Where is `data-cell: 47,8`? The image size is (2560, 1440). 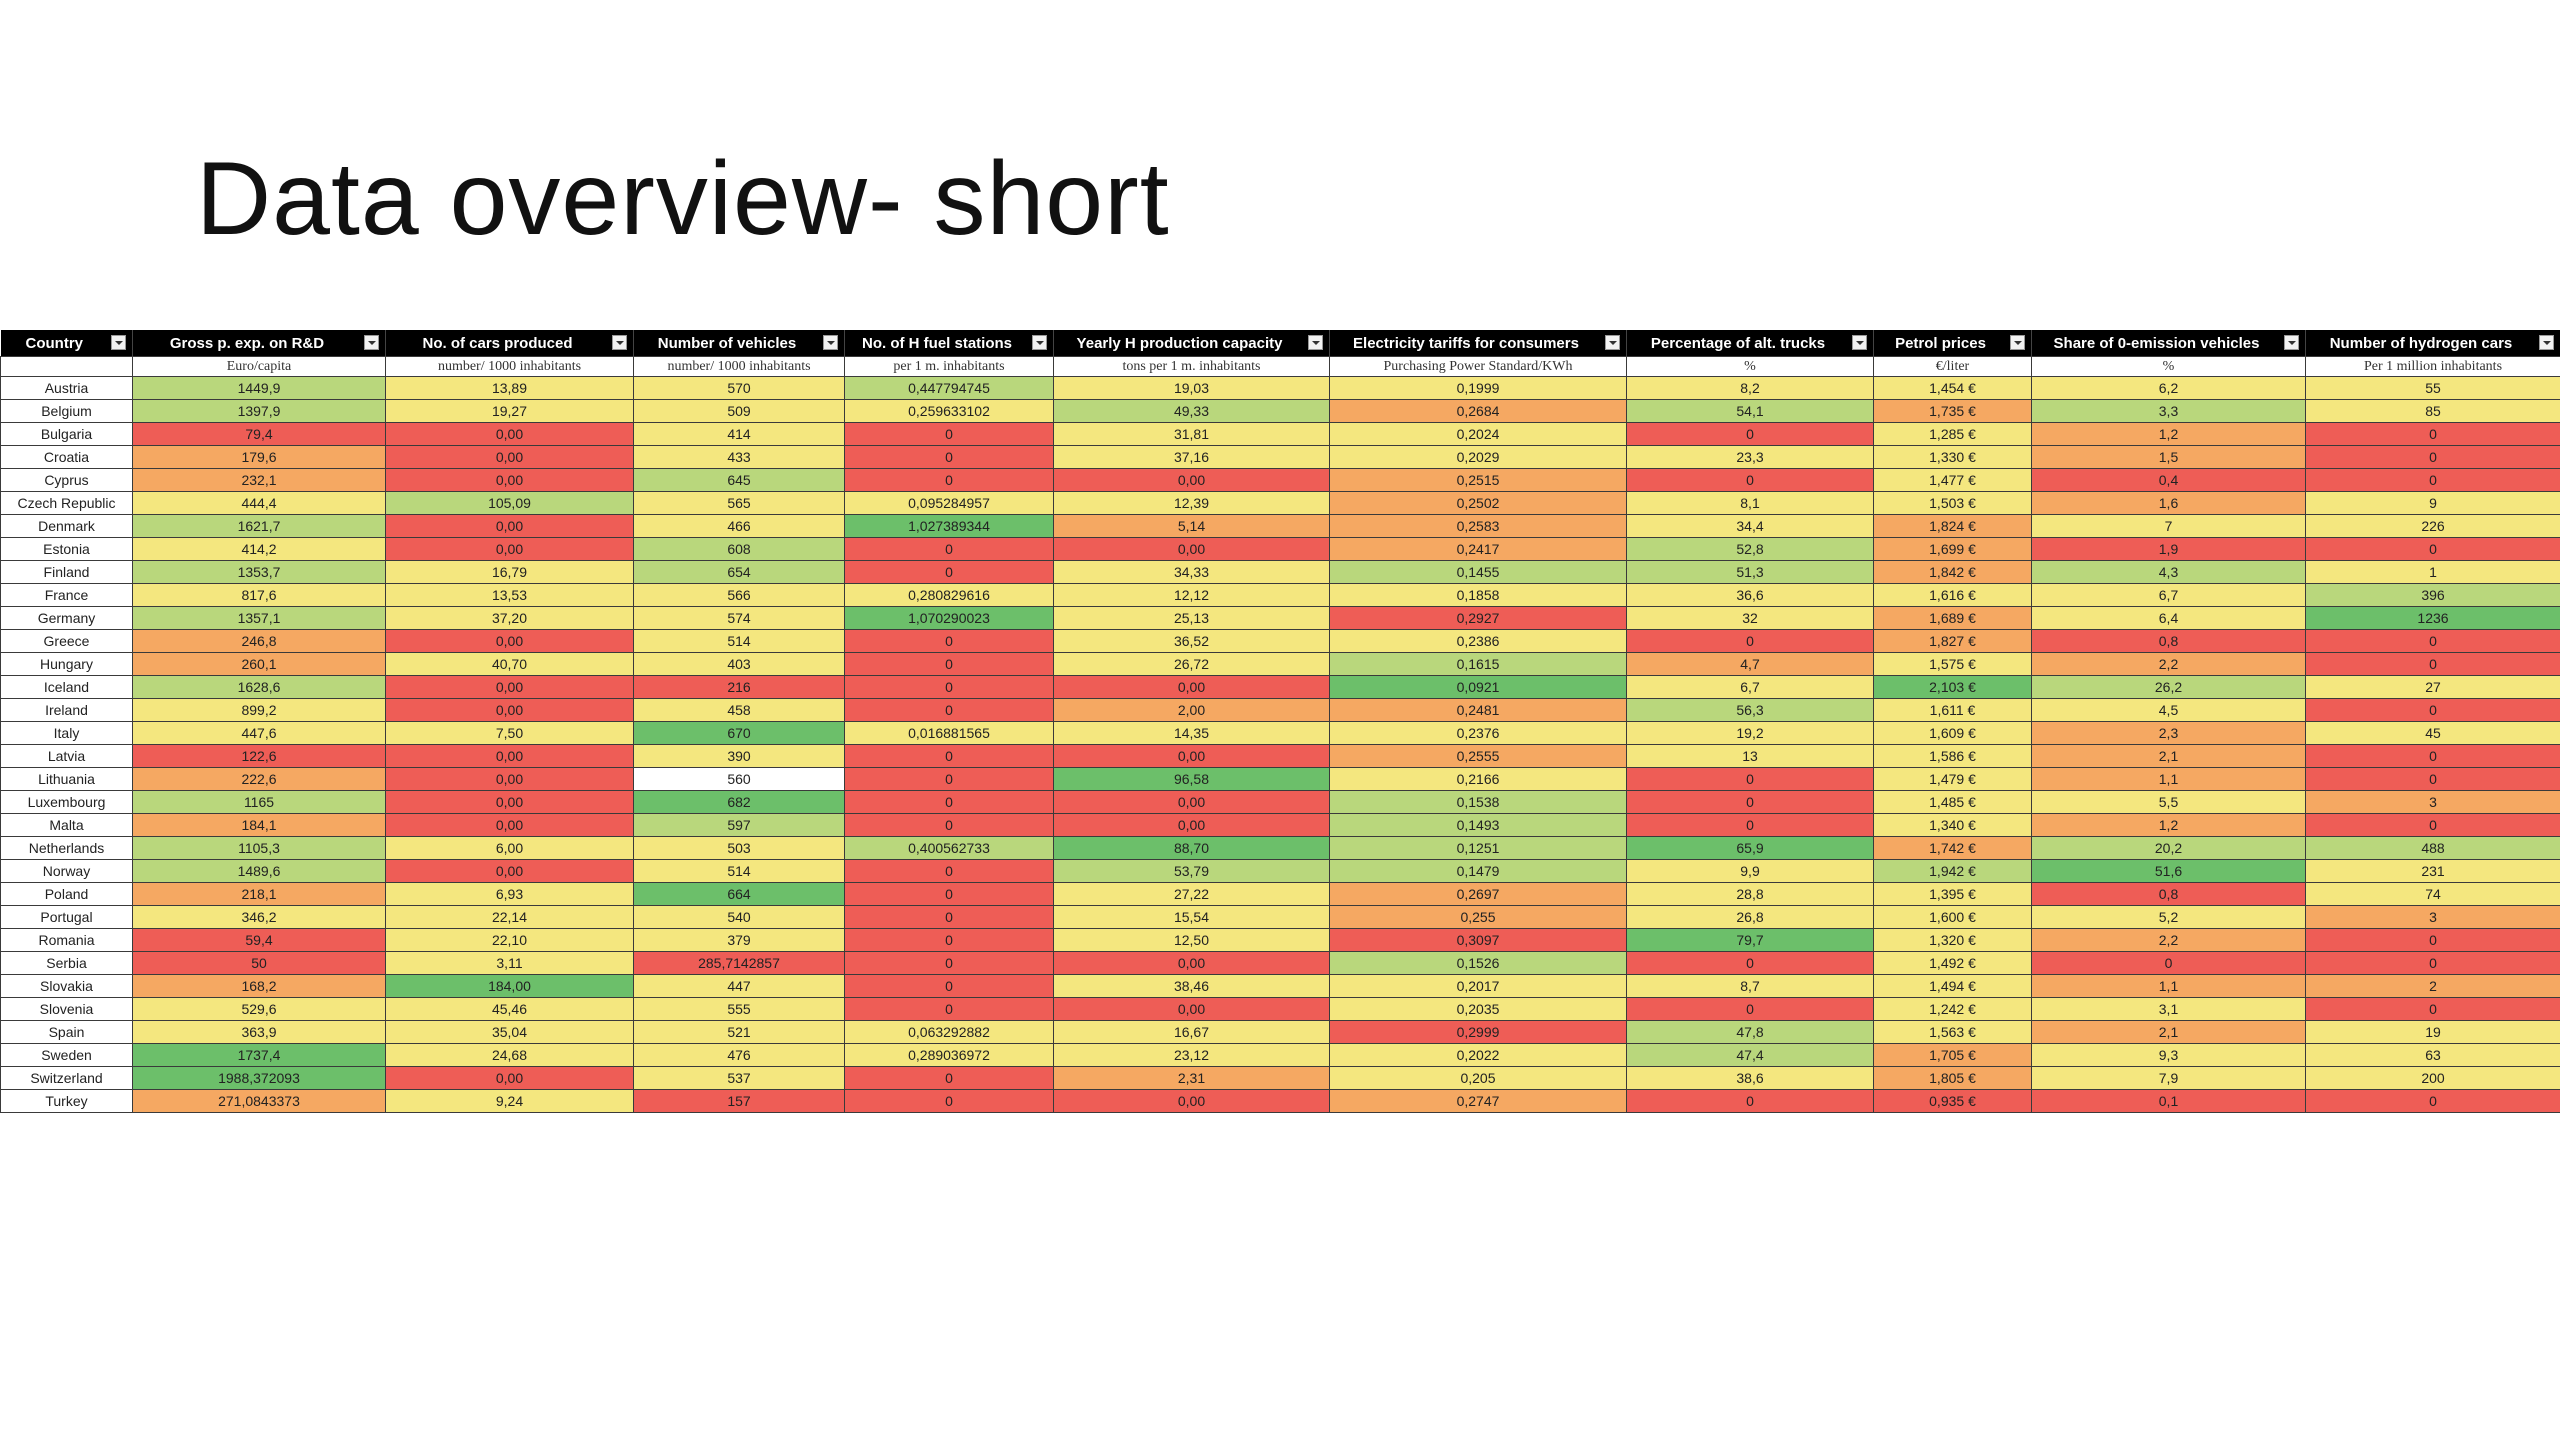
data-cell: 47,8 is located at coordinates (1750, 1032).